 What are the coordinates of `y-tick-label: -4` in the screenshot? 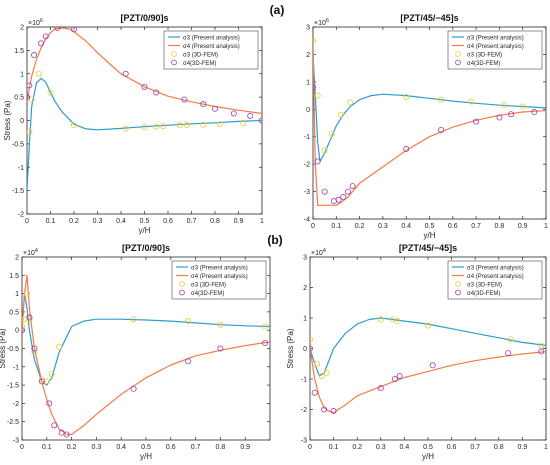 It's located at (307, 220).